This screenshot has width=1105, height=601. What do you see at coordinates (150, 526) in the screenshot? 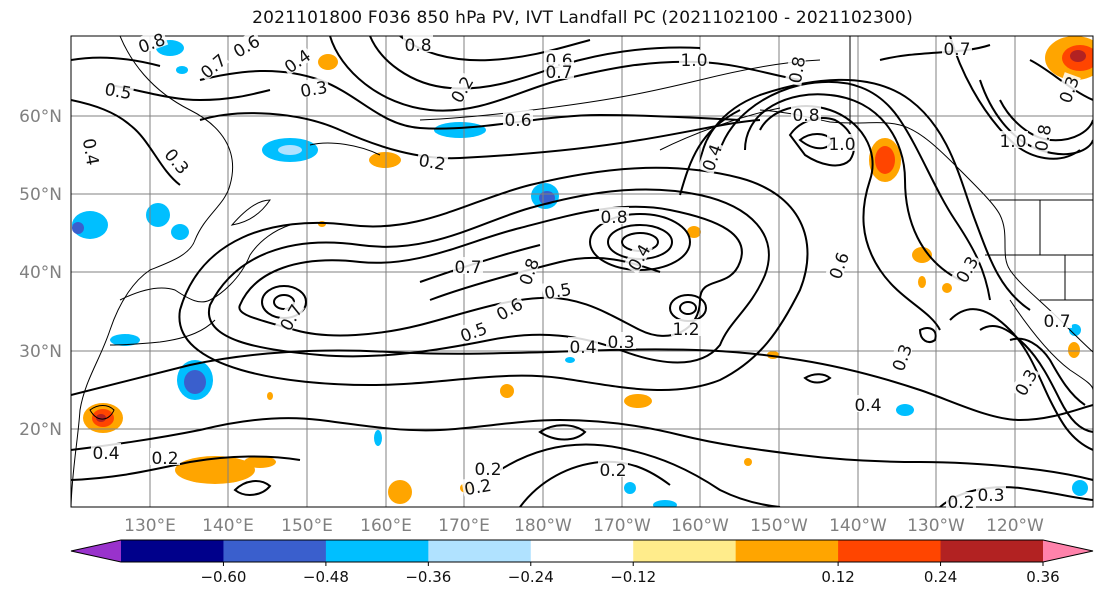
I see `lon-tick-label: 130°E` at bounding box center [150, 526].